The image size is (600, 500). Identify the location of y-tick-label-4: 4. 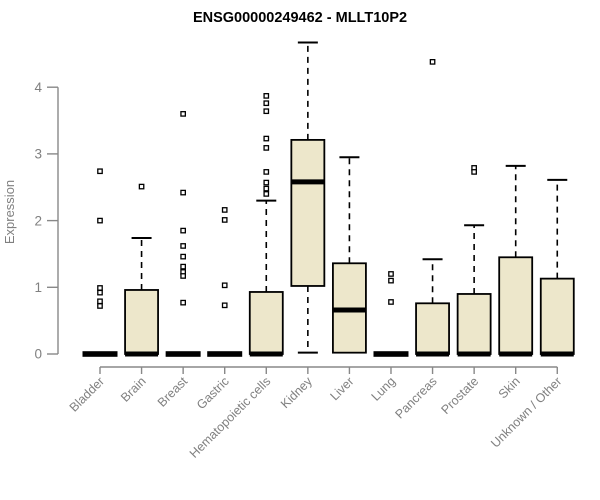
(38, 87).